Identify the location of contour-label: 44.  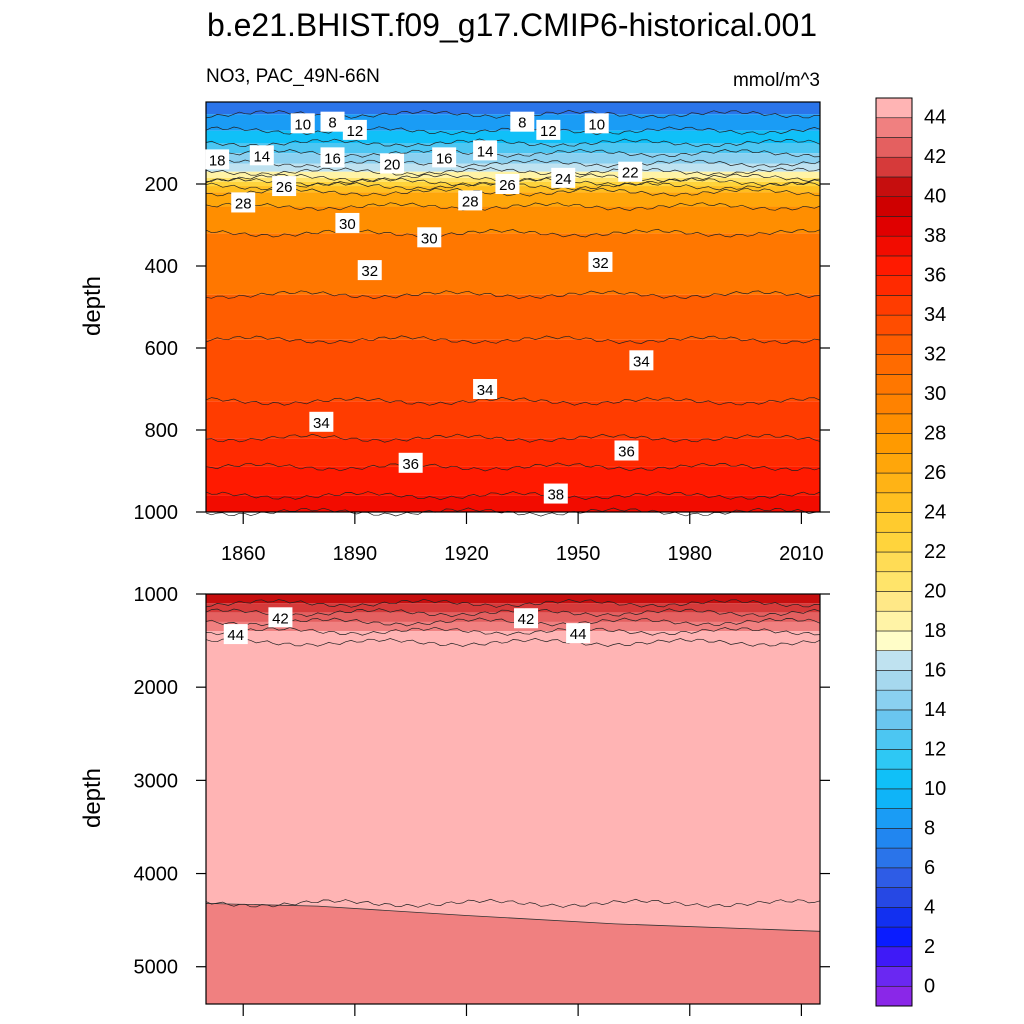
(235, 634).